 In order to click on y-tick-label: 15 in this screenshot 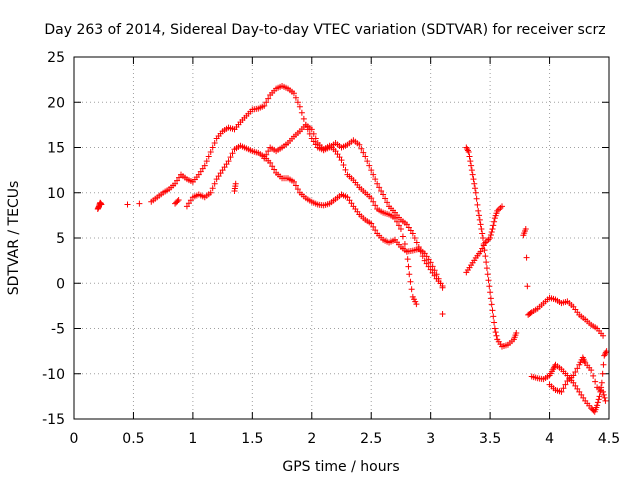, I will do `click(56, 149)`.